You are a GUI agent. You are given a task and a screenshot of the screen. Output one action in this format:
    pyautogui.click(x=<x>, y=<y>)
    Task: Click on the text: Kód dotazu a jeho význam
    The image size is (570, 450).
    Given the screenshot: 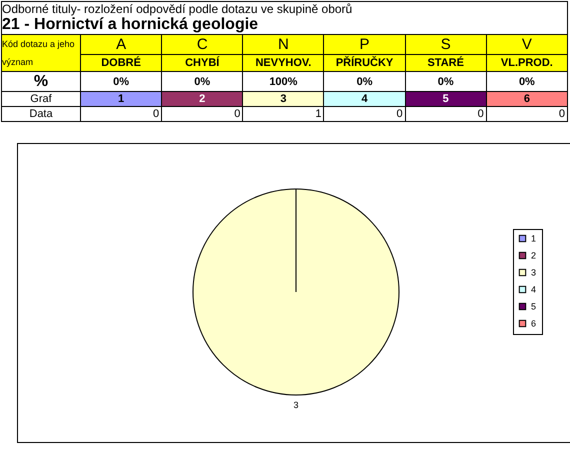 What is the action you would take?
    pyautogui.click(x=41, y=53)
    